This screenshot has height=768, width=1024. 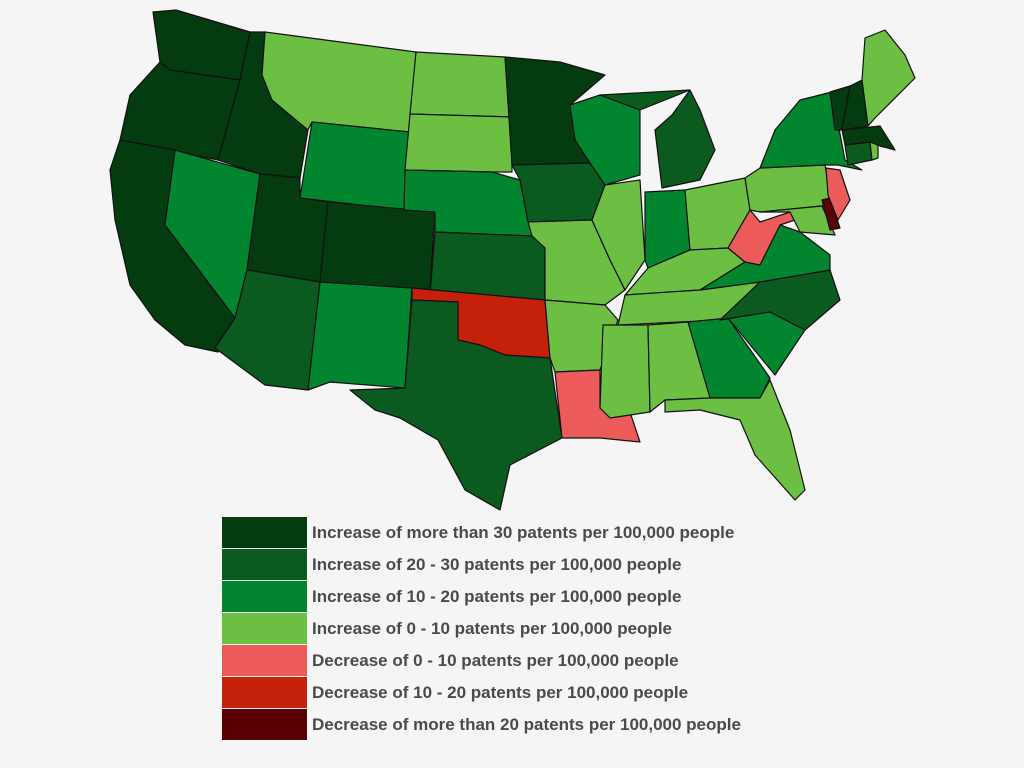 What do you see at coordinates (625, 371) in the screenshot?
I see `state-mississippi` at bounding box center [625, 371].